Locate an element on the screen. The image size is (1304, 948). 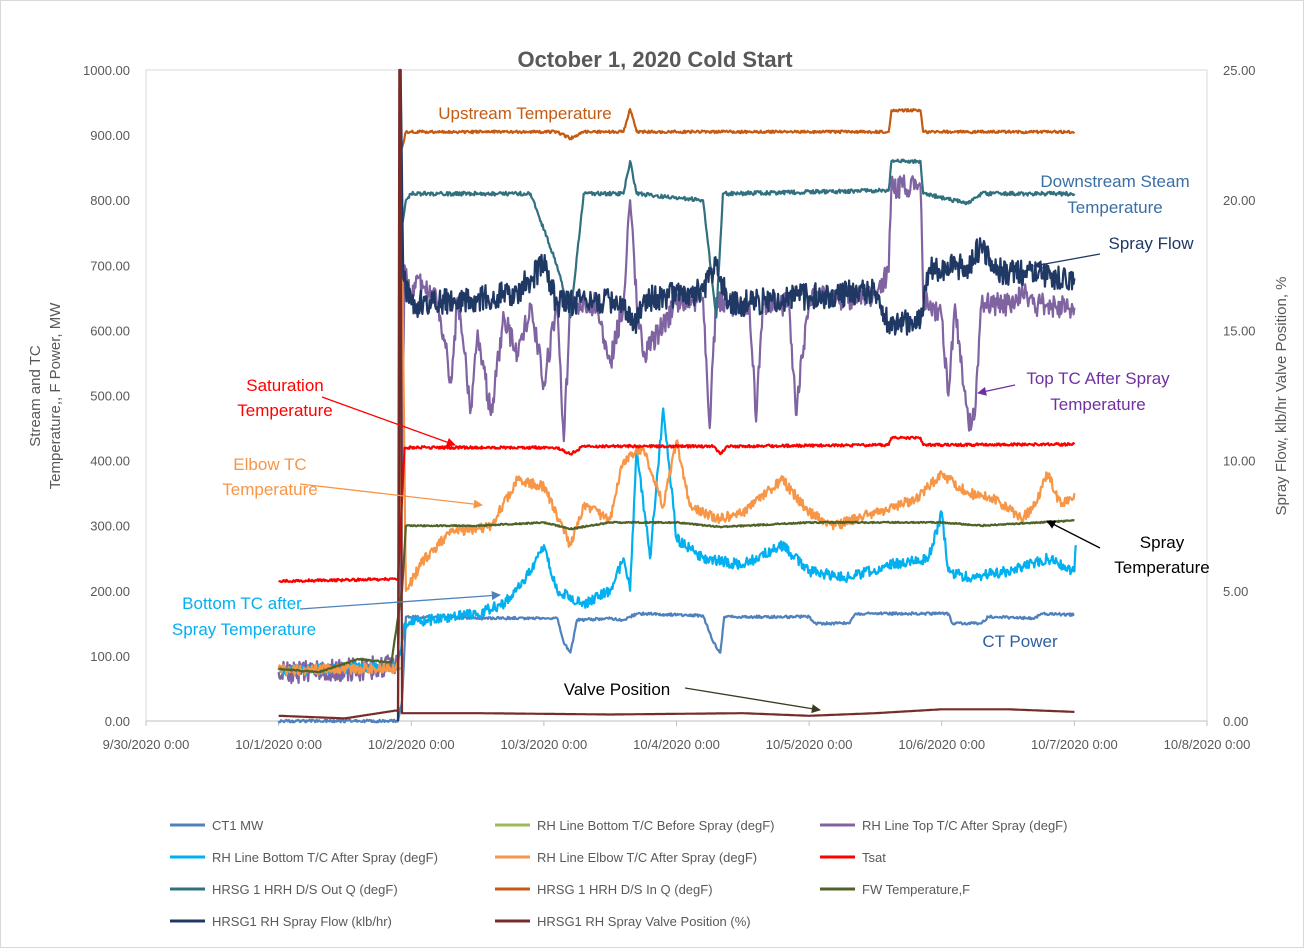
annotation-bottomtc: Bottom TC after is located at coordinates (242, 603).